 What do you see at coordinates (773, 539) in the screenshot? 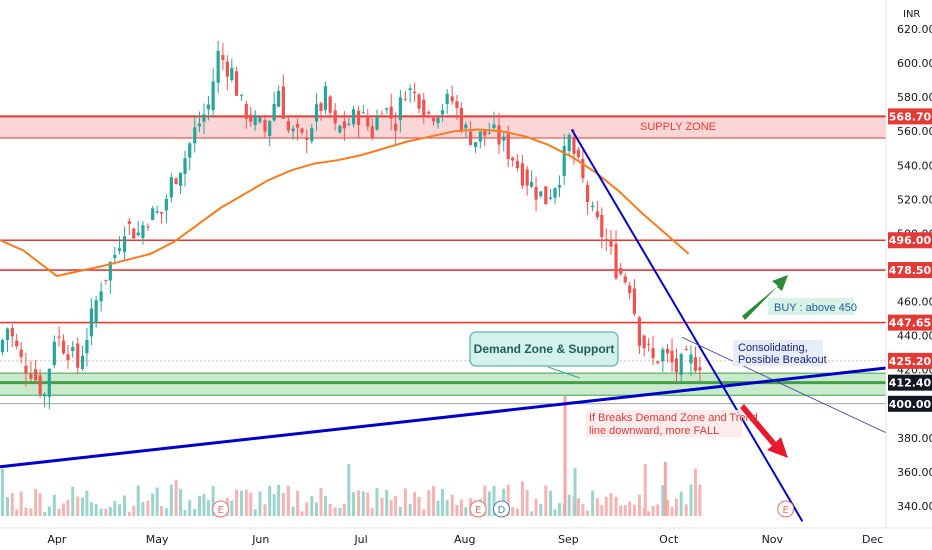
I see `x-tick-label: Nov` at bounding box center [773, 539].